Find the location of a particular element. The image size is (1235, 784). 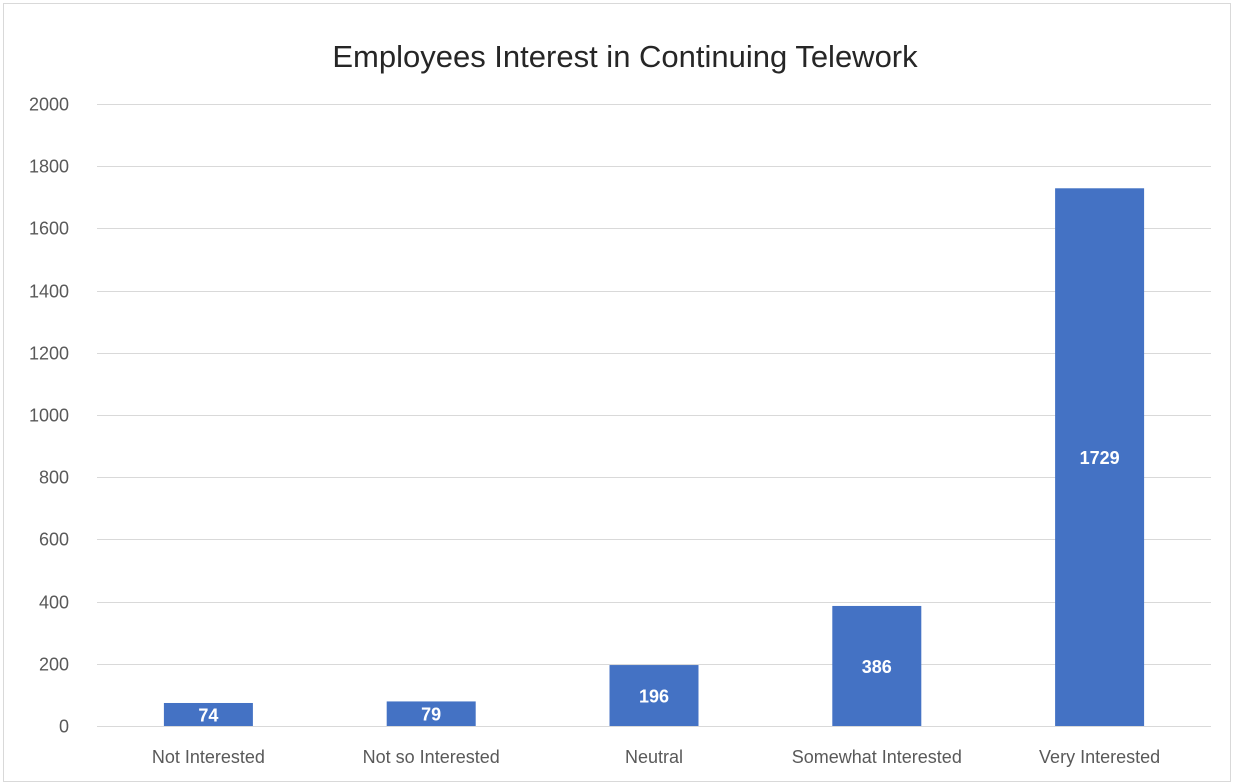

y-tick-label: 1800 is located at coordinates (49, 167).